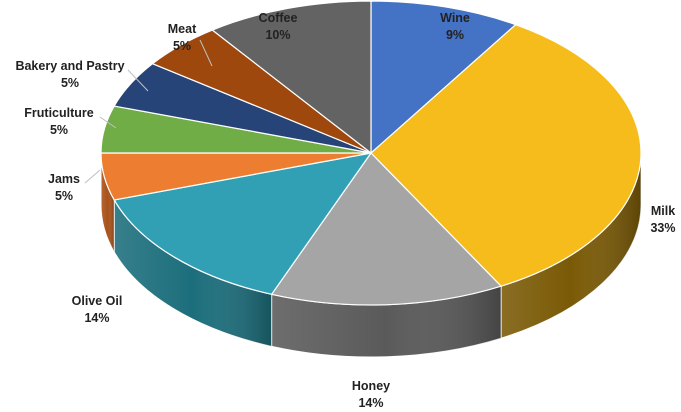 This screenshot has width=681, height=412. Describe the element at coordinates (386, 321) in the screenshot. I see `pie-side-shade-honey` at that location.